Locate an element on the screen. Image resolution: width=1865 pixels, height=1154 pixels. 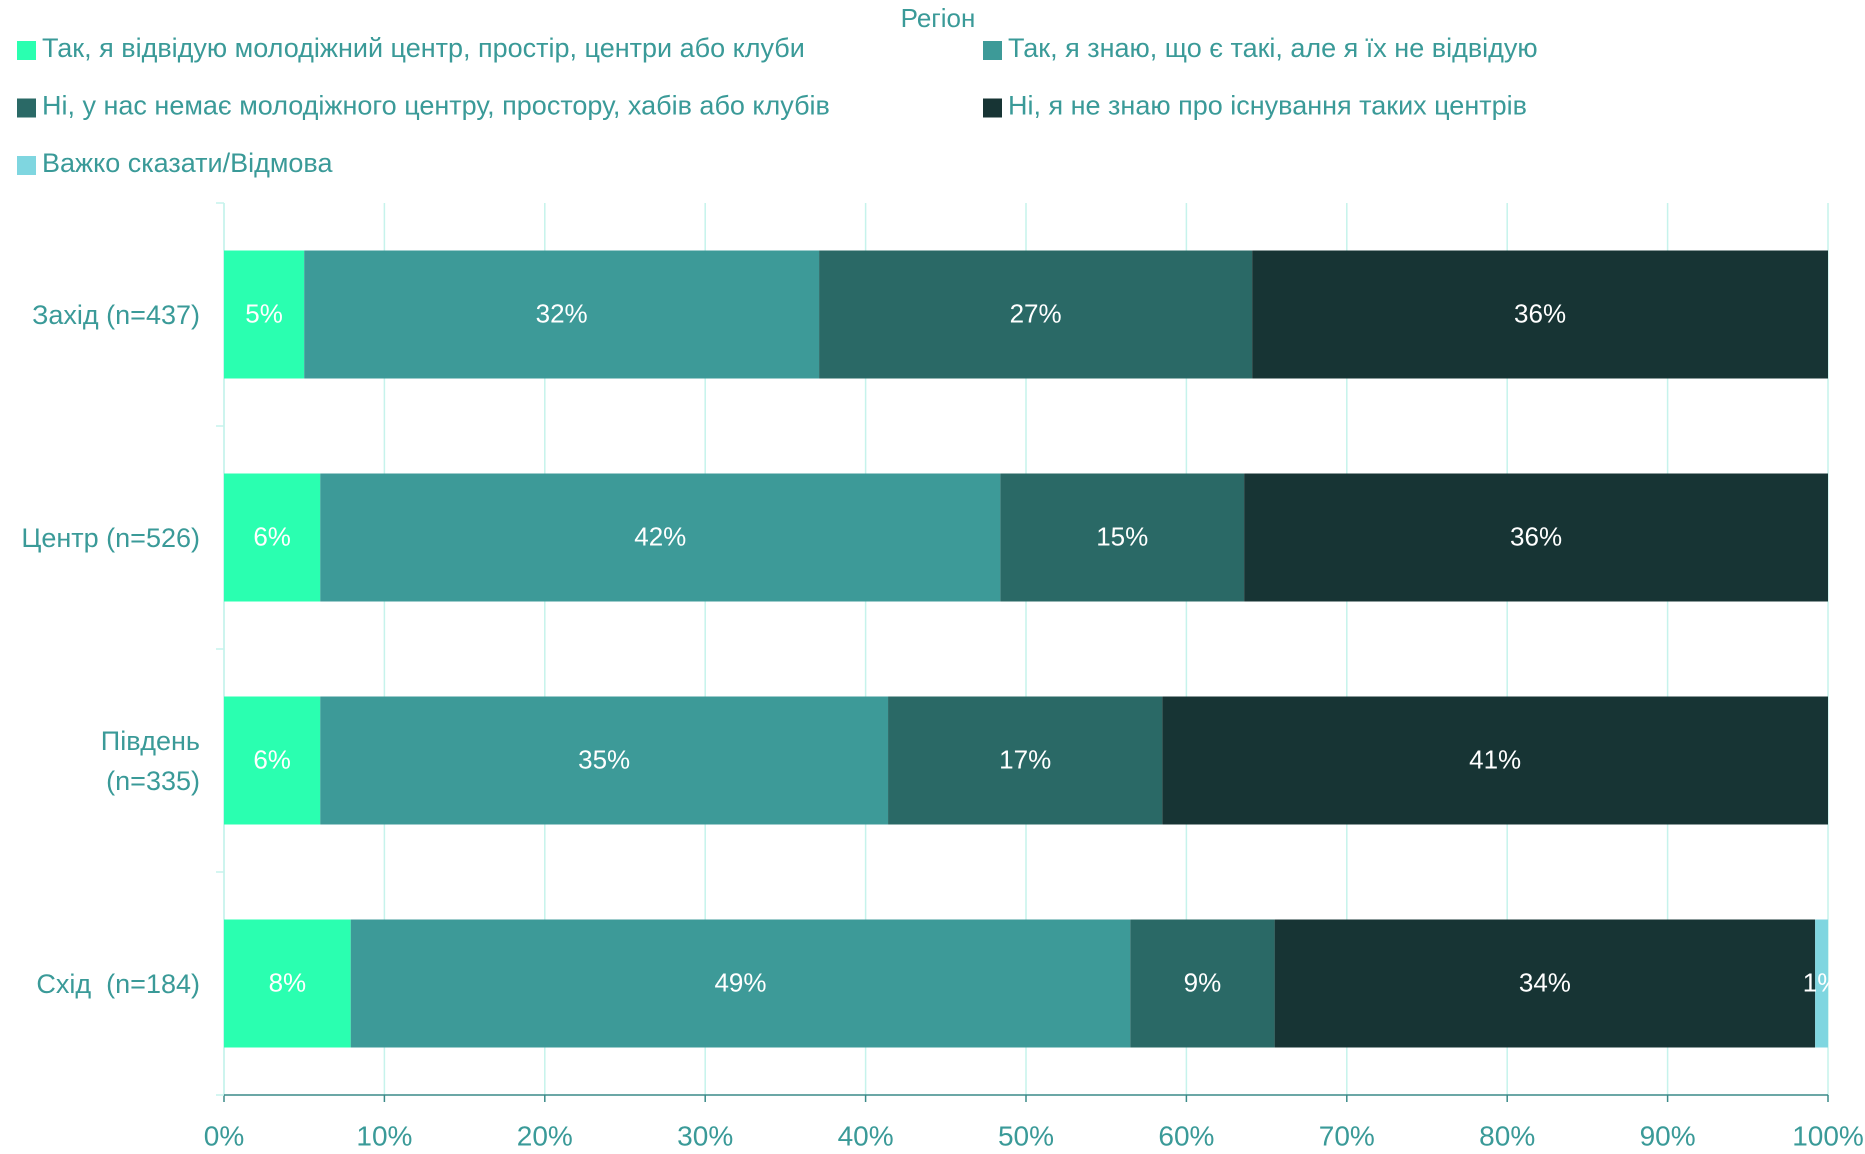
x-tick-label: 50% is located at coordinates (1026, 1135).